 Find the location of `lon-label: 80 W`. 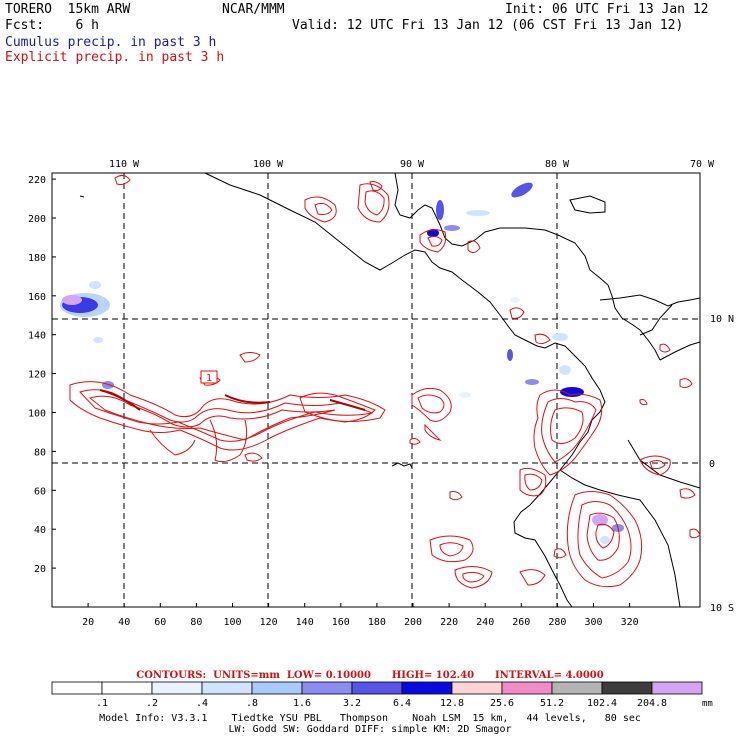

lon-label: 80 W is located at coordinates (557, 164).